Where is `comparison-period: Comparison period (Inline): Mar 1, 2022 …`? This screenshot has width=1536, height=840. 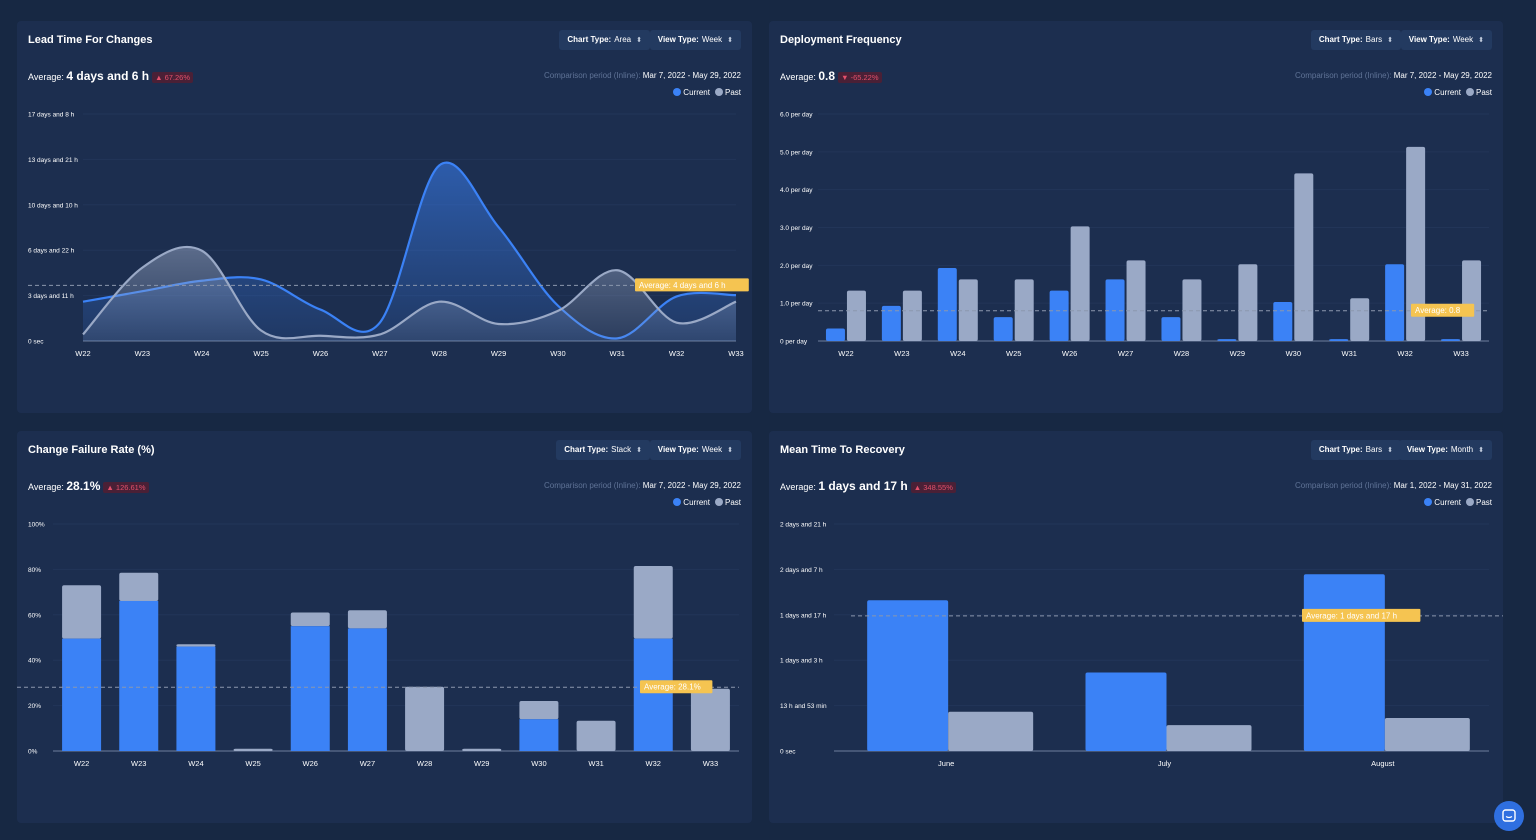
comparison-period: Comparison period (Inline): Mar 1, 2022 … is located at coordinates (1393, 485).